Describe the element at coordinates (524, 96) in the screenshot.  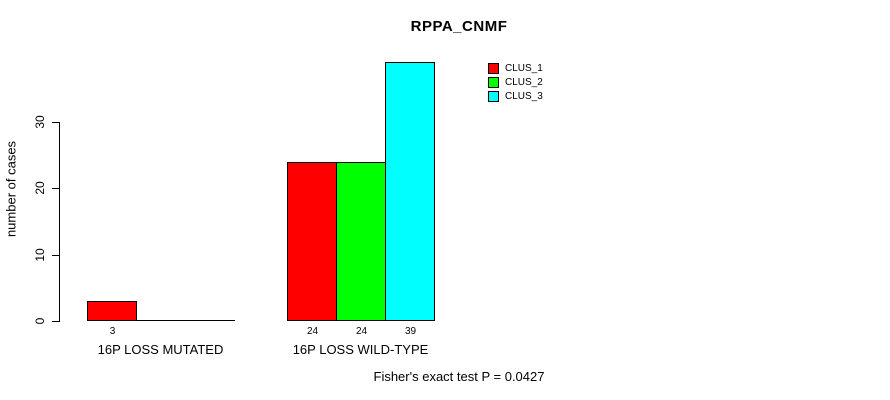
I see `legend-label: CLUS_3` at that location.